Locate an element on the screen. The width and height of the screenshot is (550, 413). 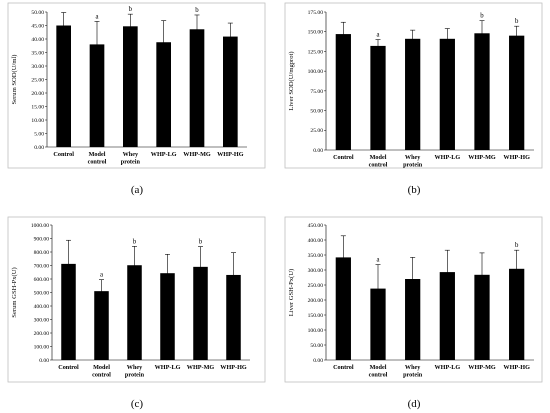
y-tick-label: 75.00 is located at coordinates (316, 92).